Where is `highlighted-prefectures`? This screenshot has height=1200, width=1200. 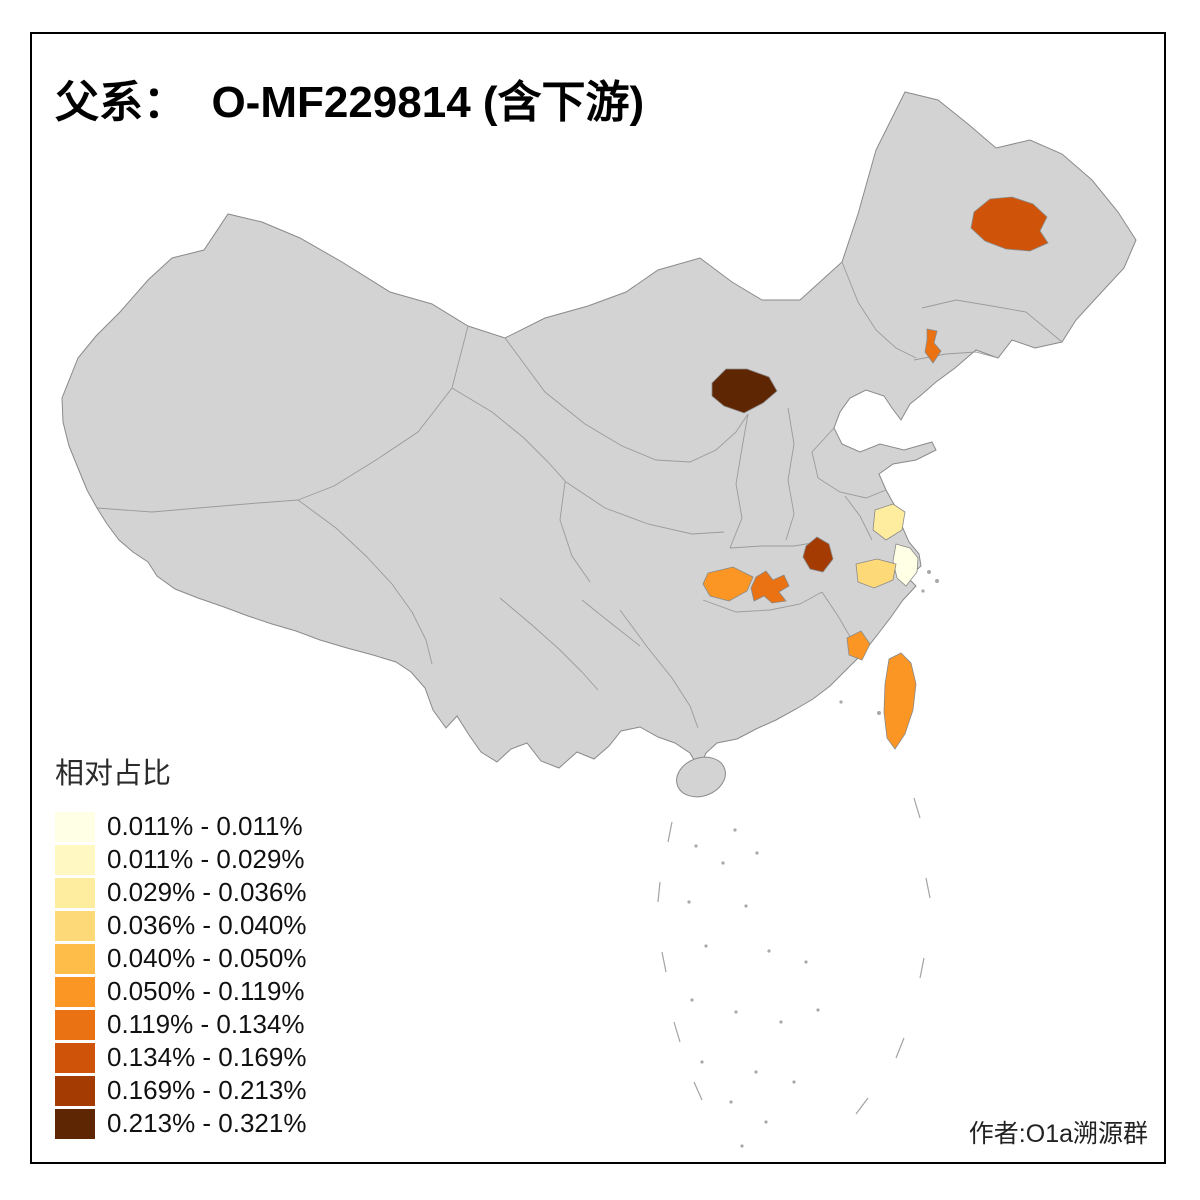 highlighted-prefectures is located at coordinates (875, 473).